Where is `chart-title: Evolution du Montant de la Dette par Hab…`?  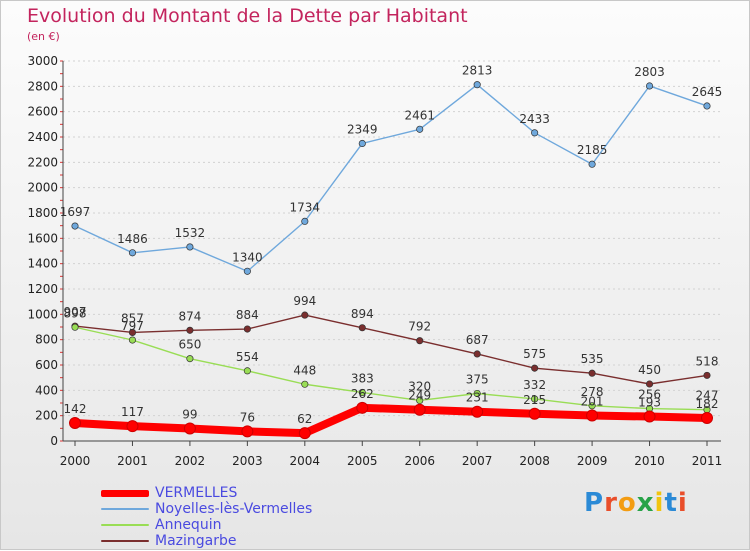
chart-title: Evolution du Montant de la Dette par Hab… is located at coordinates (247, 16).